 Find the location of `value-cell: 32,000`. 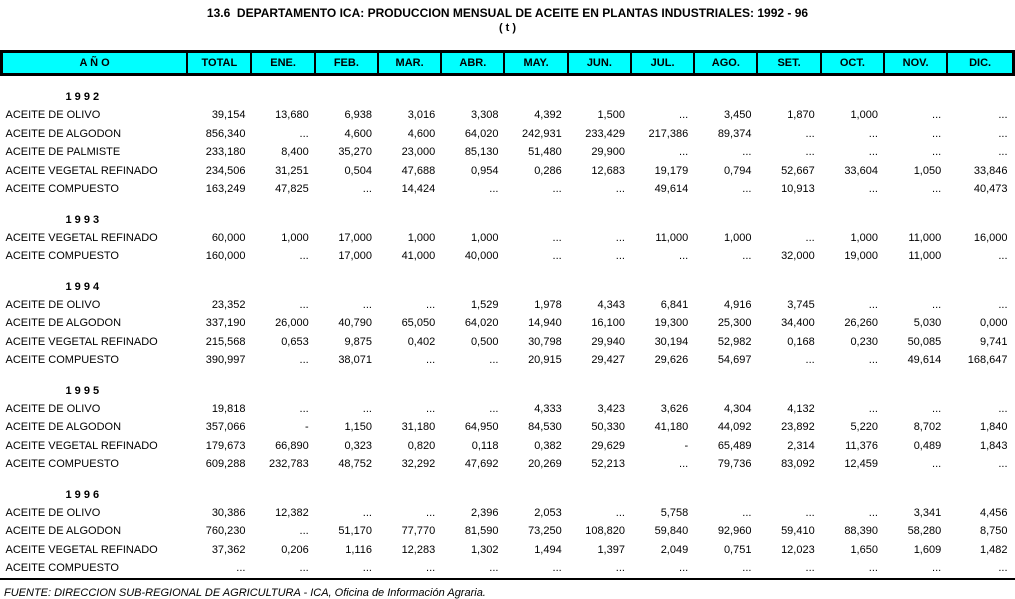

value-cell: 32,000 is located at coordinates (798, 256).